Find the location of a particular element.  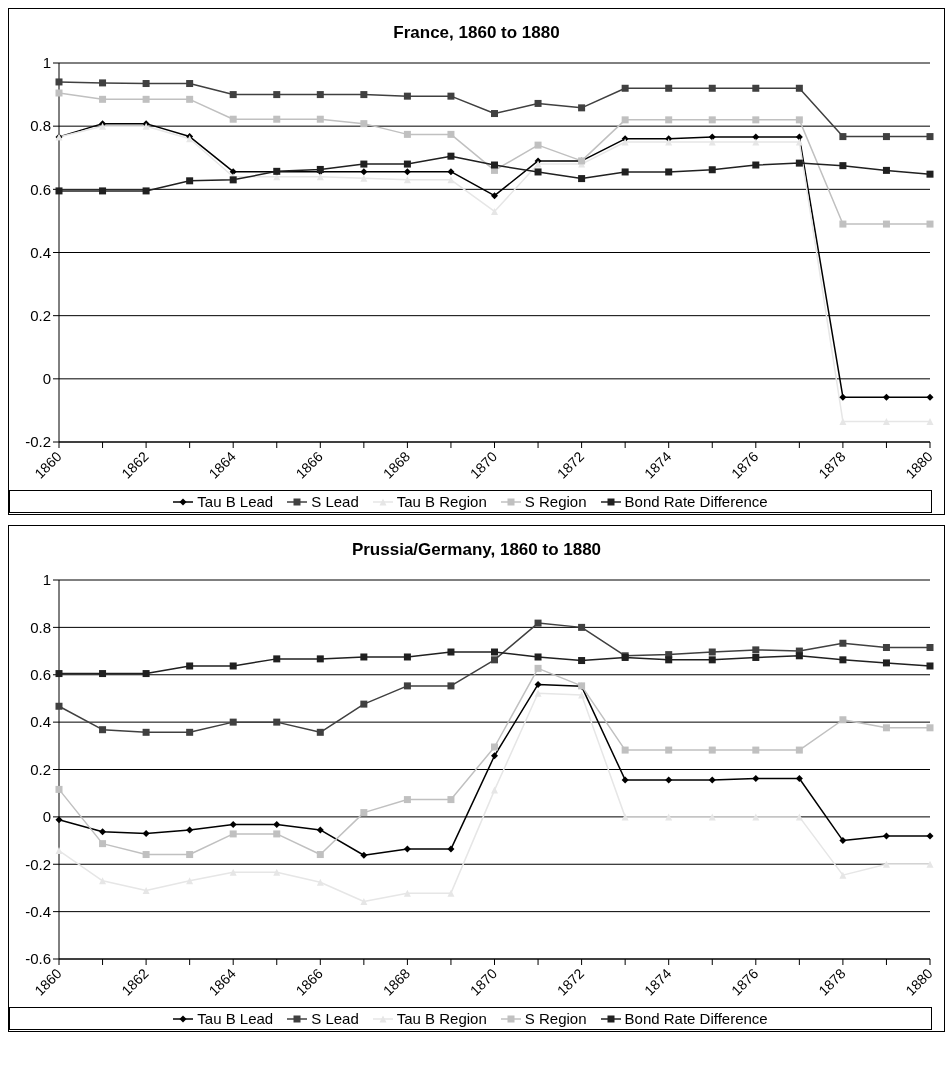

y-tick-label: -0.4 is located at coordinates (38, 911).